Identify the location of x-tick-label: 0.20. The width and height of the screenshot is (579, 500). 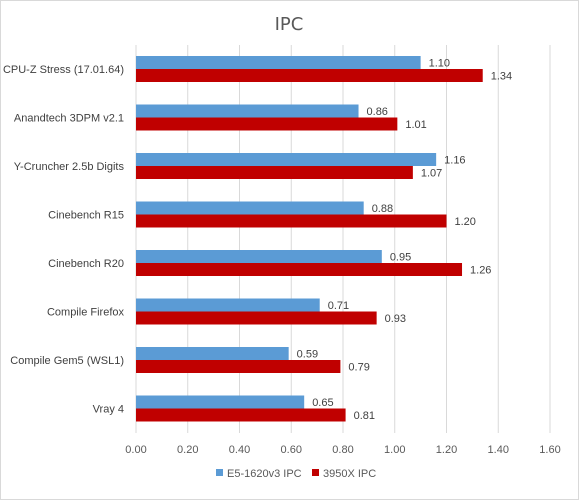
(187, 450).